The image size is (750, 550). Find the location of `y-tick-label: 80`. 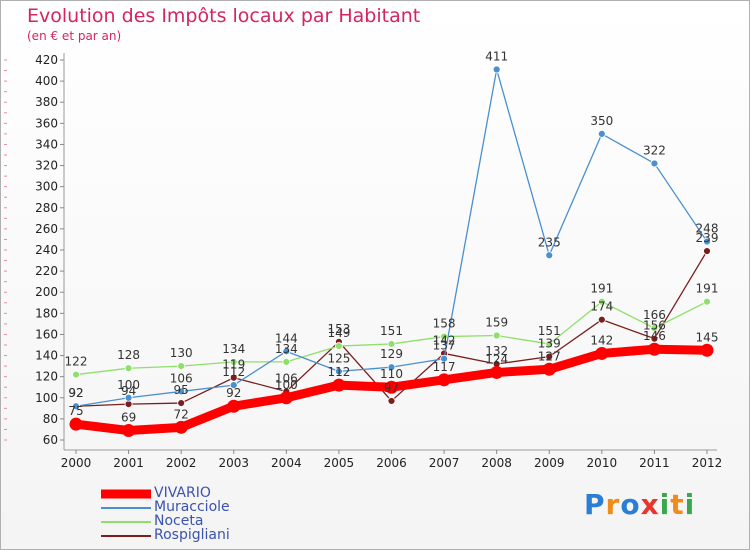

y-tick-label: 80 is located at coordinates (50, 419).